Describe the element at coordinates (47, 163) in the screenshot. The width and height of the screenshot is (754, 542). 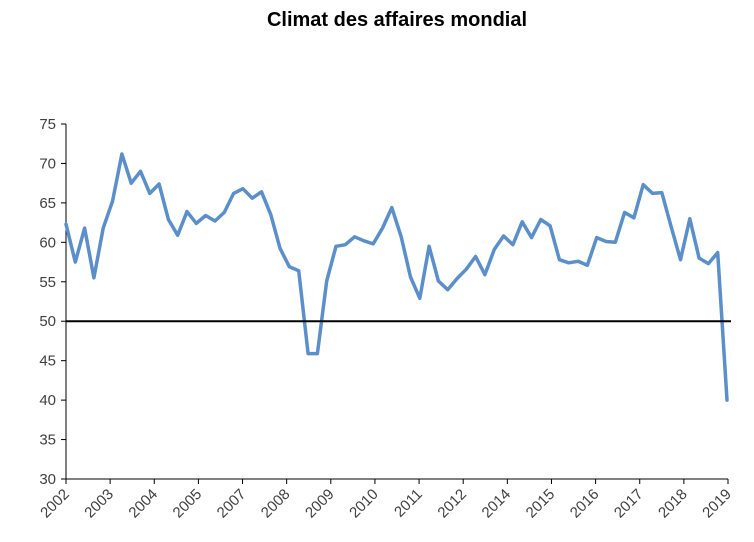
I see `y-tick-label: 70` at that location.